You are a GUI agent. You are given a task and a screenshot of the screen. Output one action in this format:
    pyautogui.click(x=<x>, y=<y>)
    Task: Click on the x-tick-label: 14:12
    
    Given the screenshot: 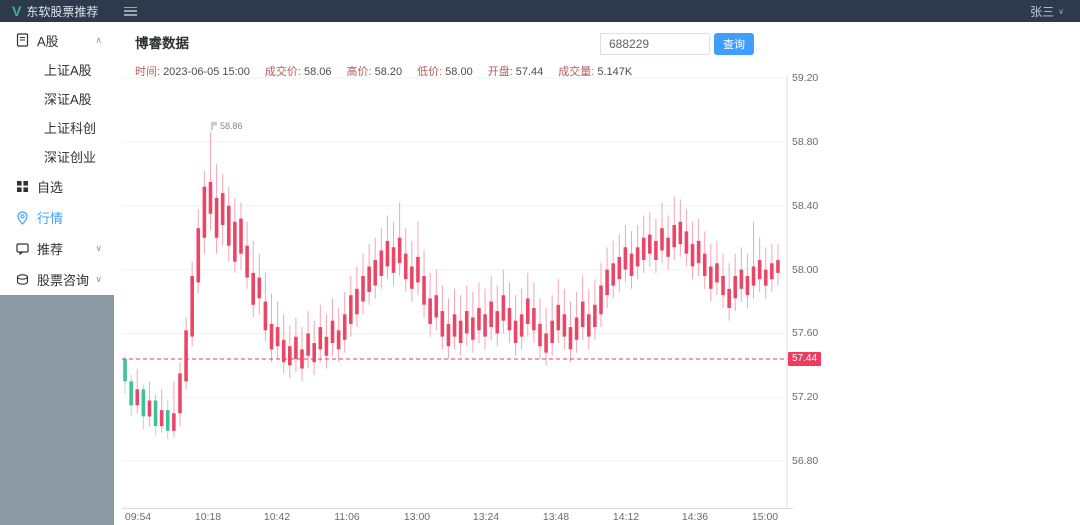 What is the action you would take?
    pyautogui.click(x=626, y=517)
    